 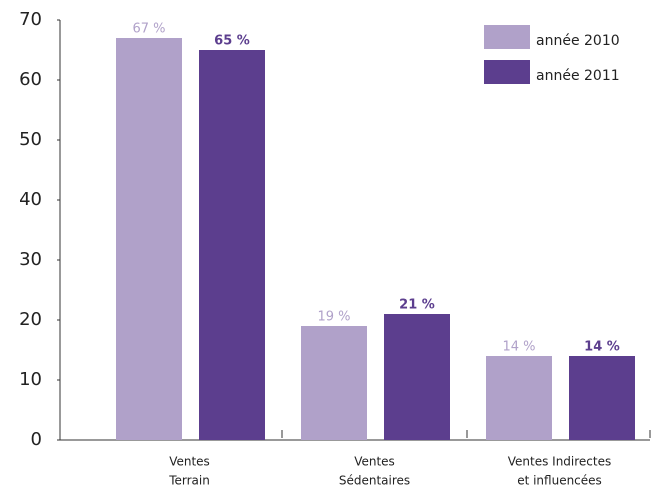 I want to click on x-tick-label: et influencées, so click(x=559, y=481).